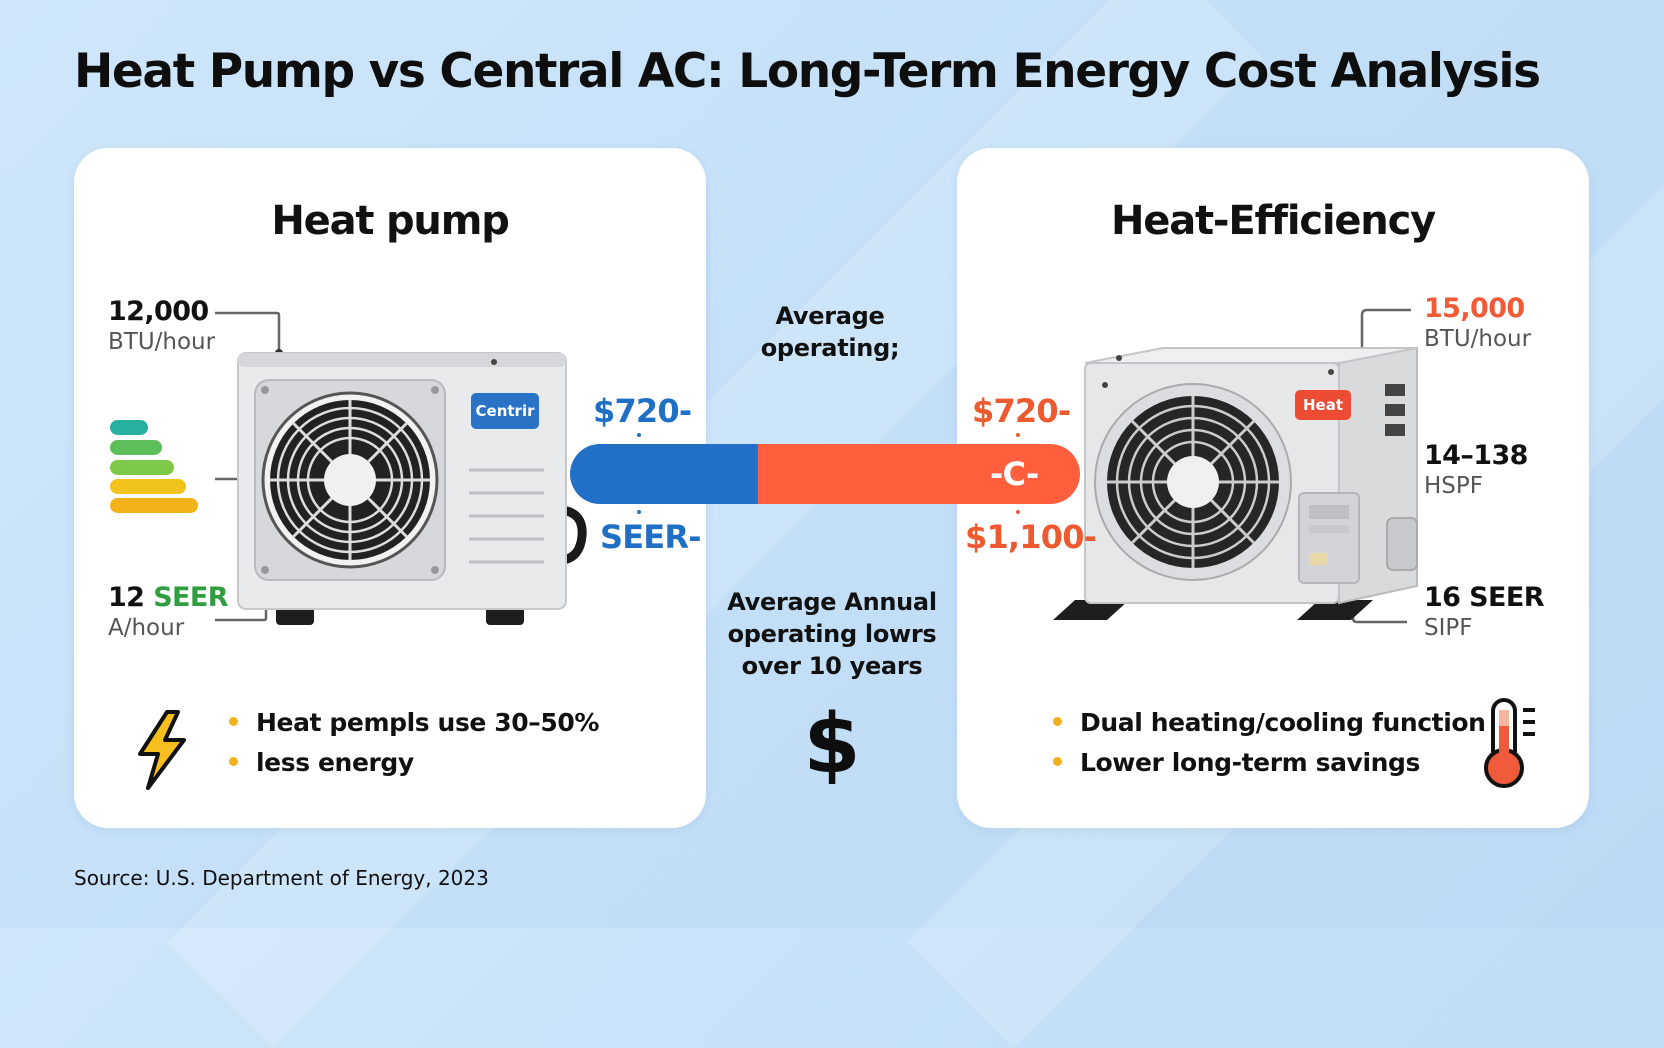  I want to click on seer-number: 12, so click(126, 597).